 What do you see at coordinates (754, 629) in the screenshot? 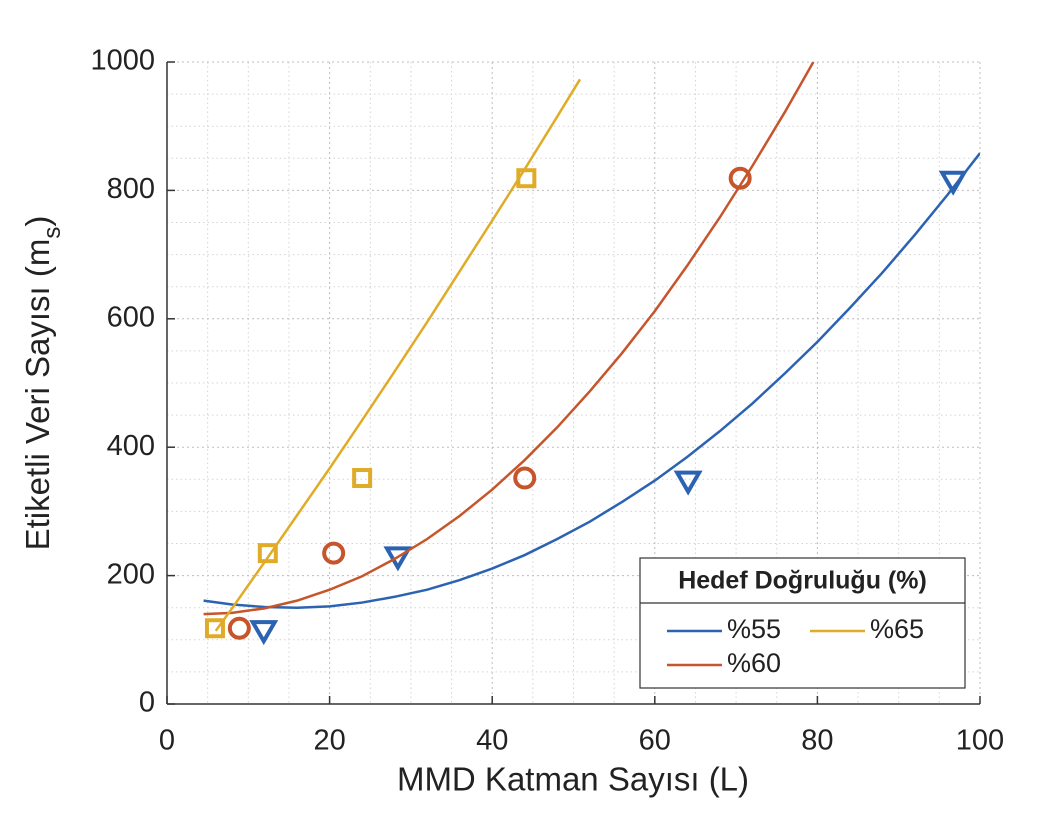
I see `legend-label: %55` at bounding box center [754, 629].